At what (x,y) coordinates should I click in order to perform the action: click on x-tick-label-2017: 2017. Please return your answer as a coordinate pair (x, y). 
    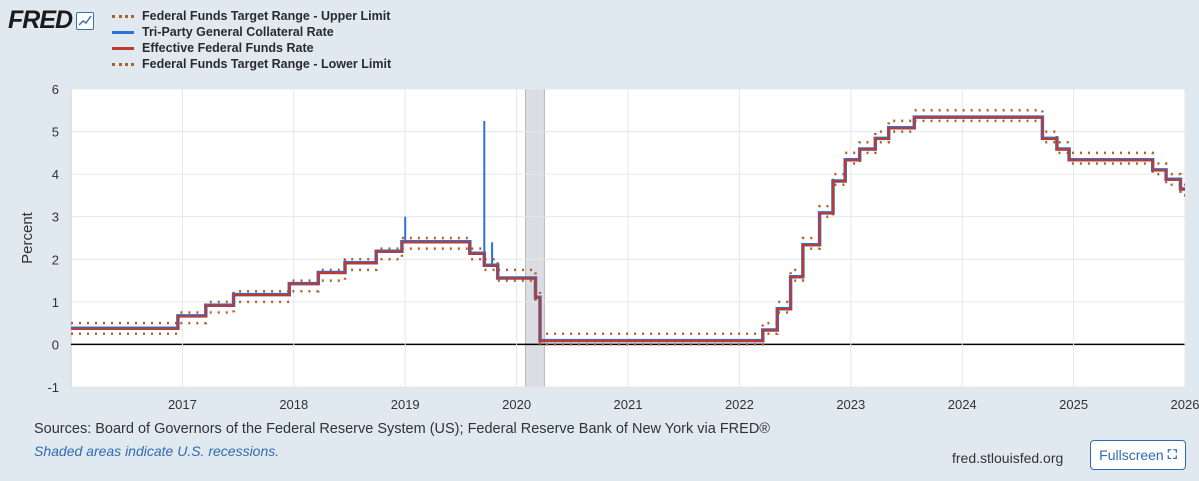
    Looking at the image, I should click on (182, 404).